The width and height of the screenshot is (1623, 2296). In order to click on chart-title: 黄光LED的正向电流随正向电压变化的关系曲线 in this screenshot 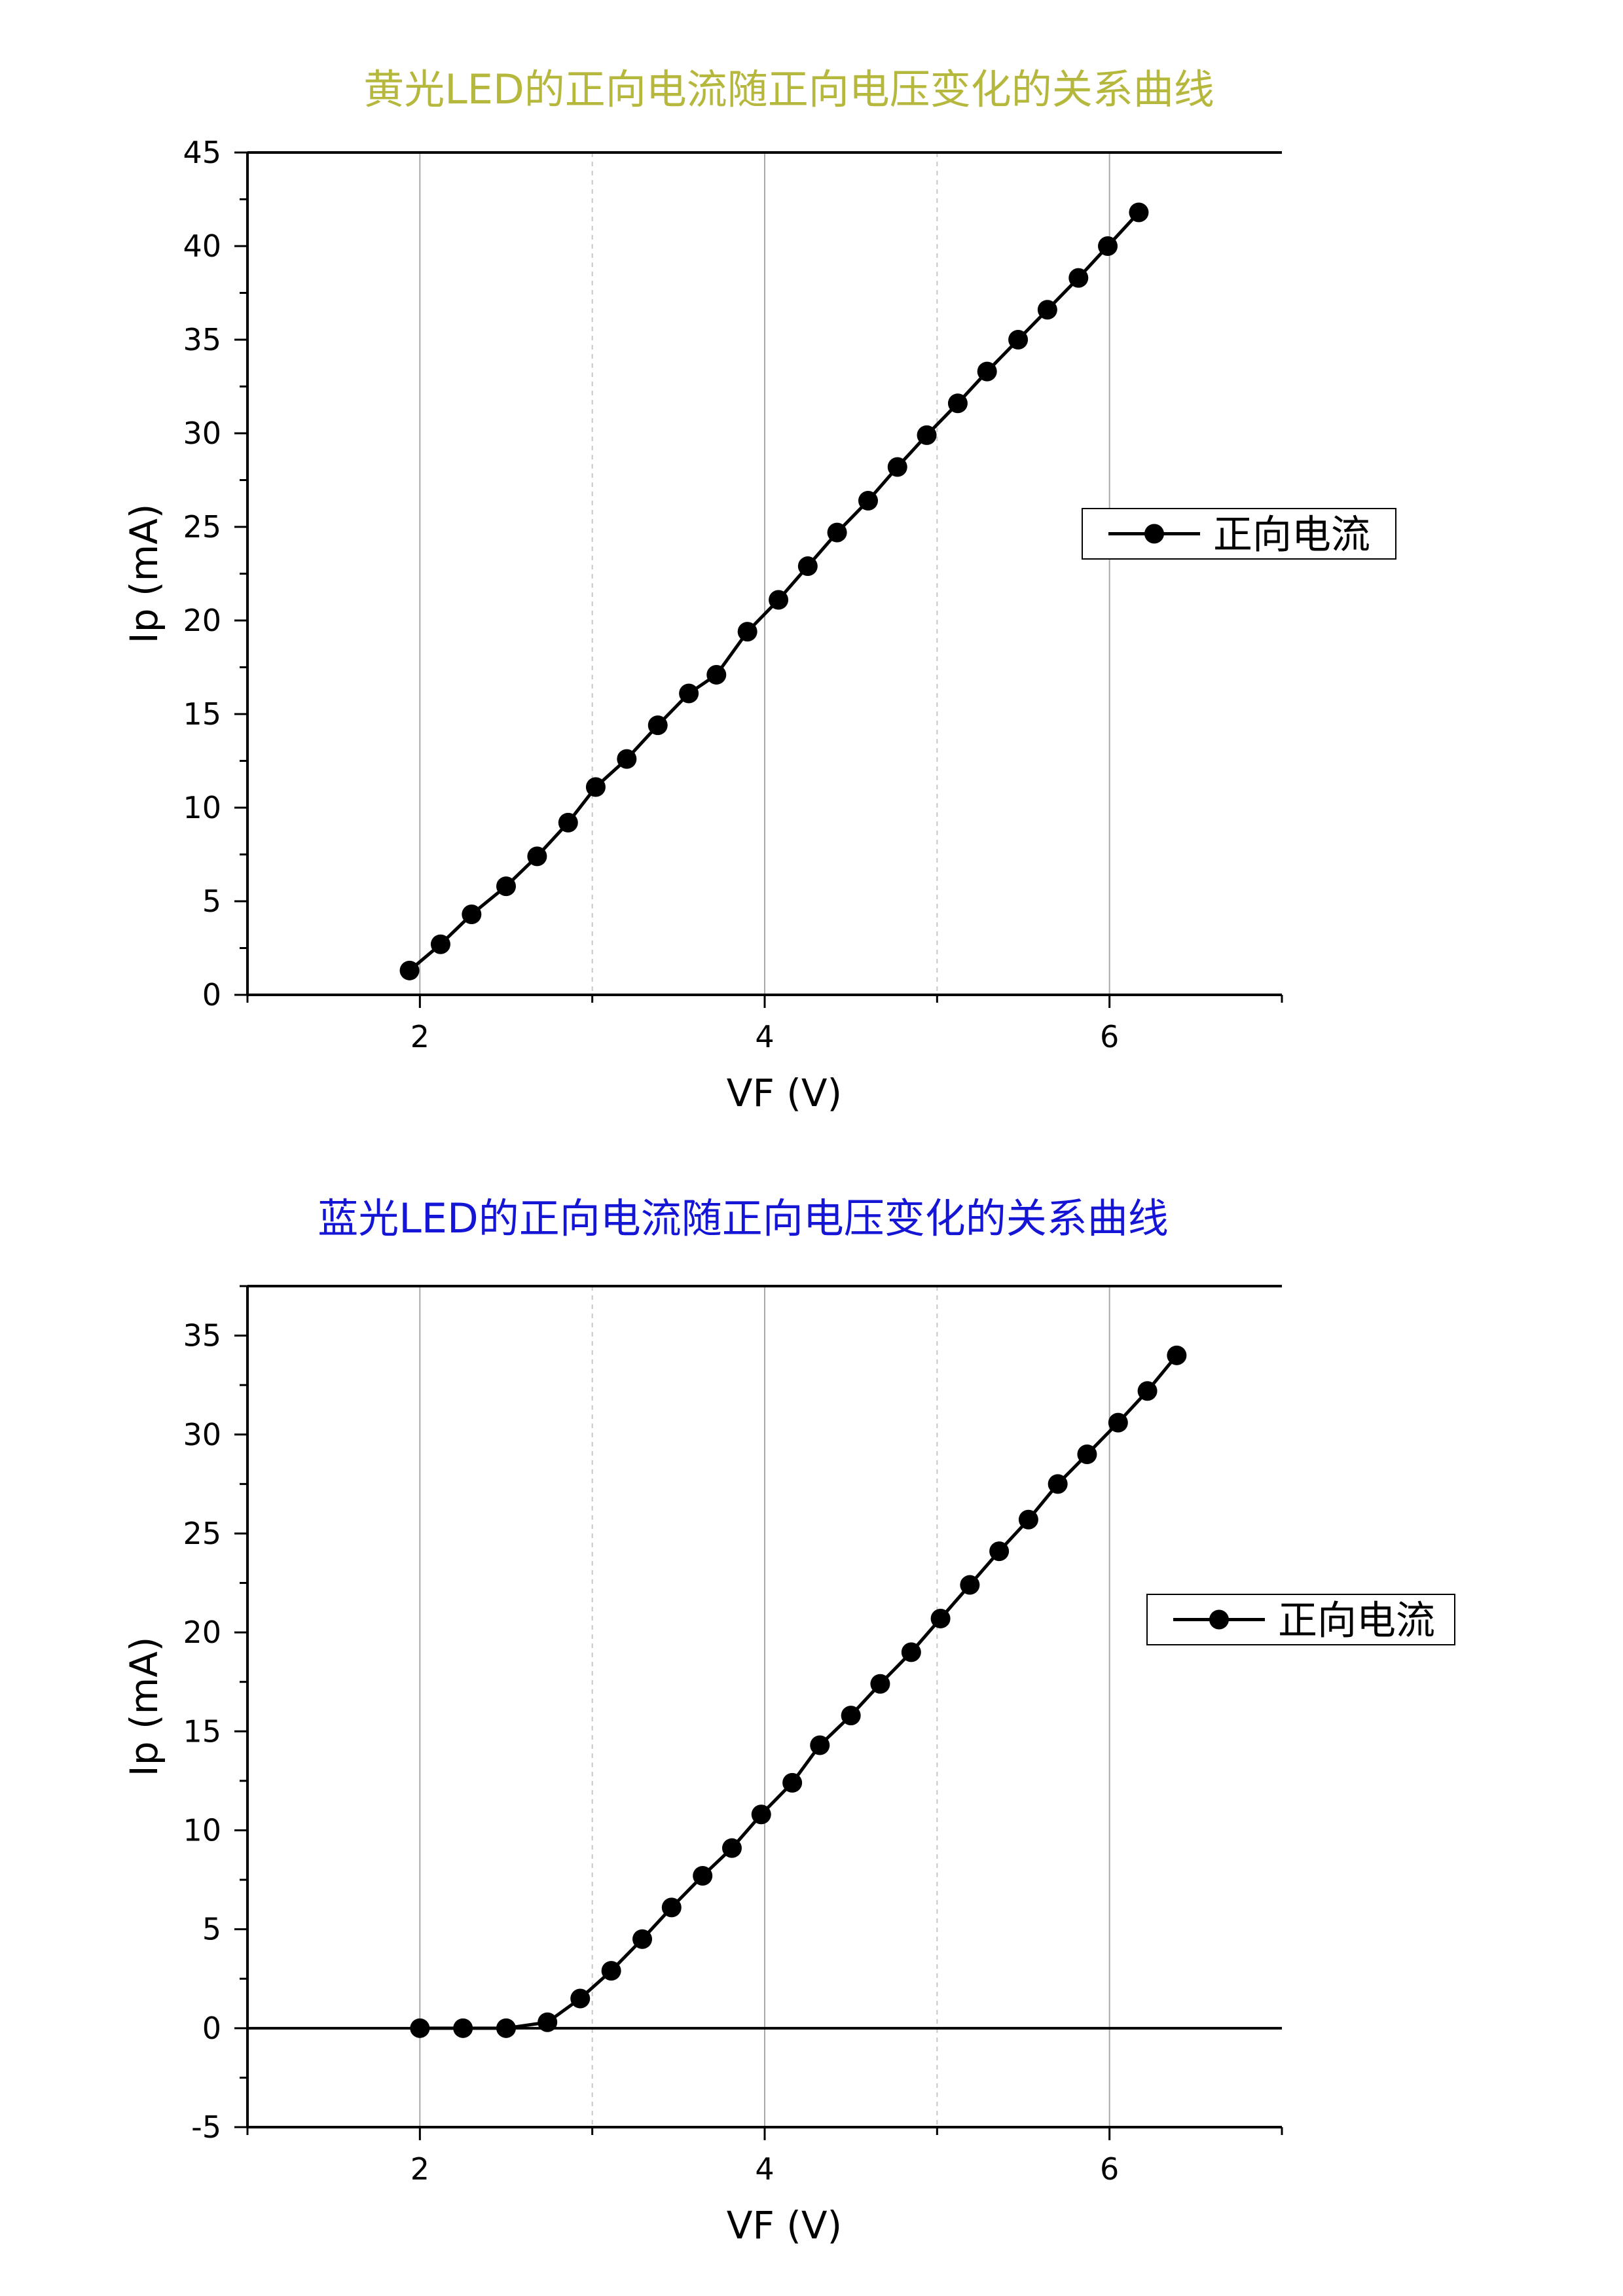, I will do `click(788, 89)`.